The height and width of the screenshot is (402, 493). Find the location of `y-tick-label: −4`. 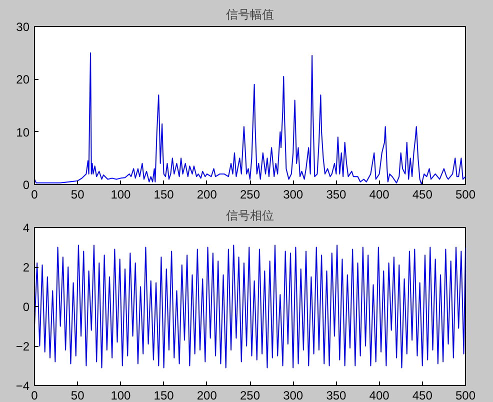

y-tick-label: −4 is located at coordinates (23, 386).